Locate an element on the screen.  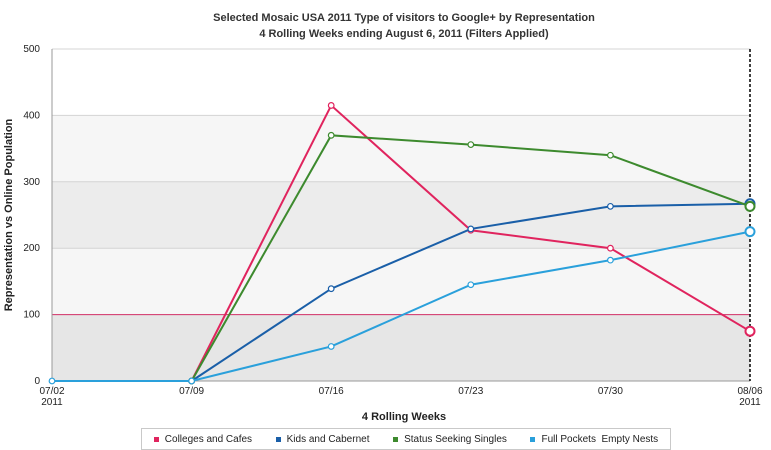
y-axis-ticks: 0 100 200 300 400 500 is located at coordinates (31, 215).